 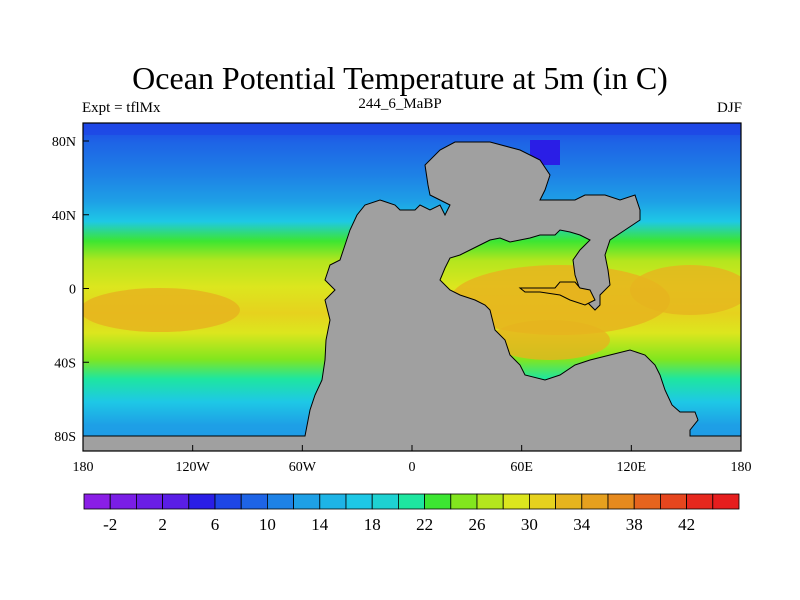 I want to click on colorbar-label: 30, so click(x=529, y=524).